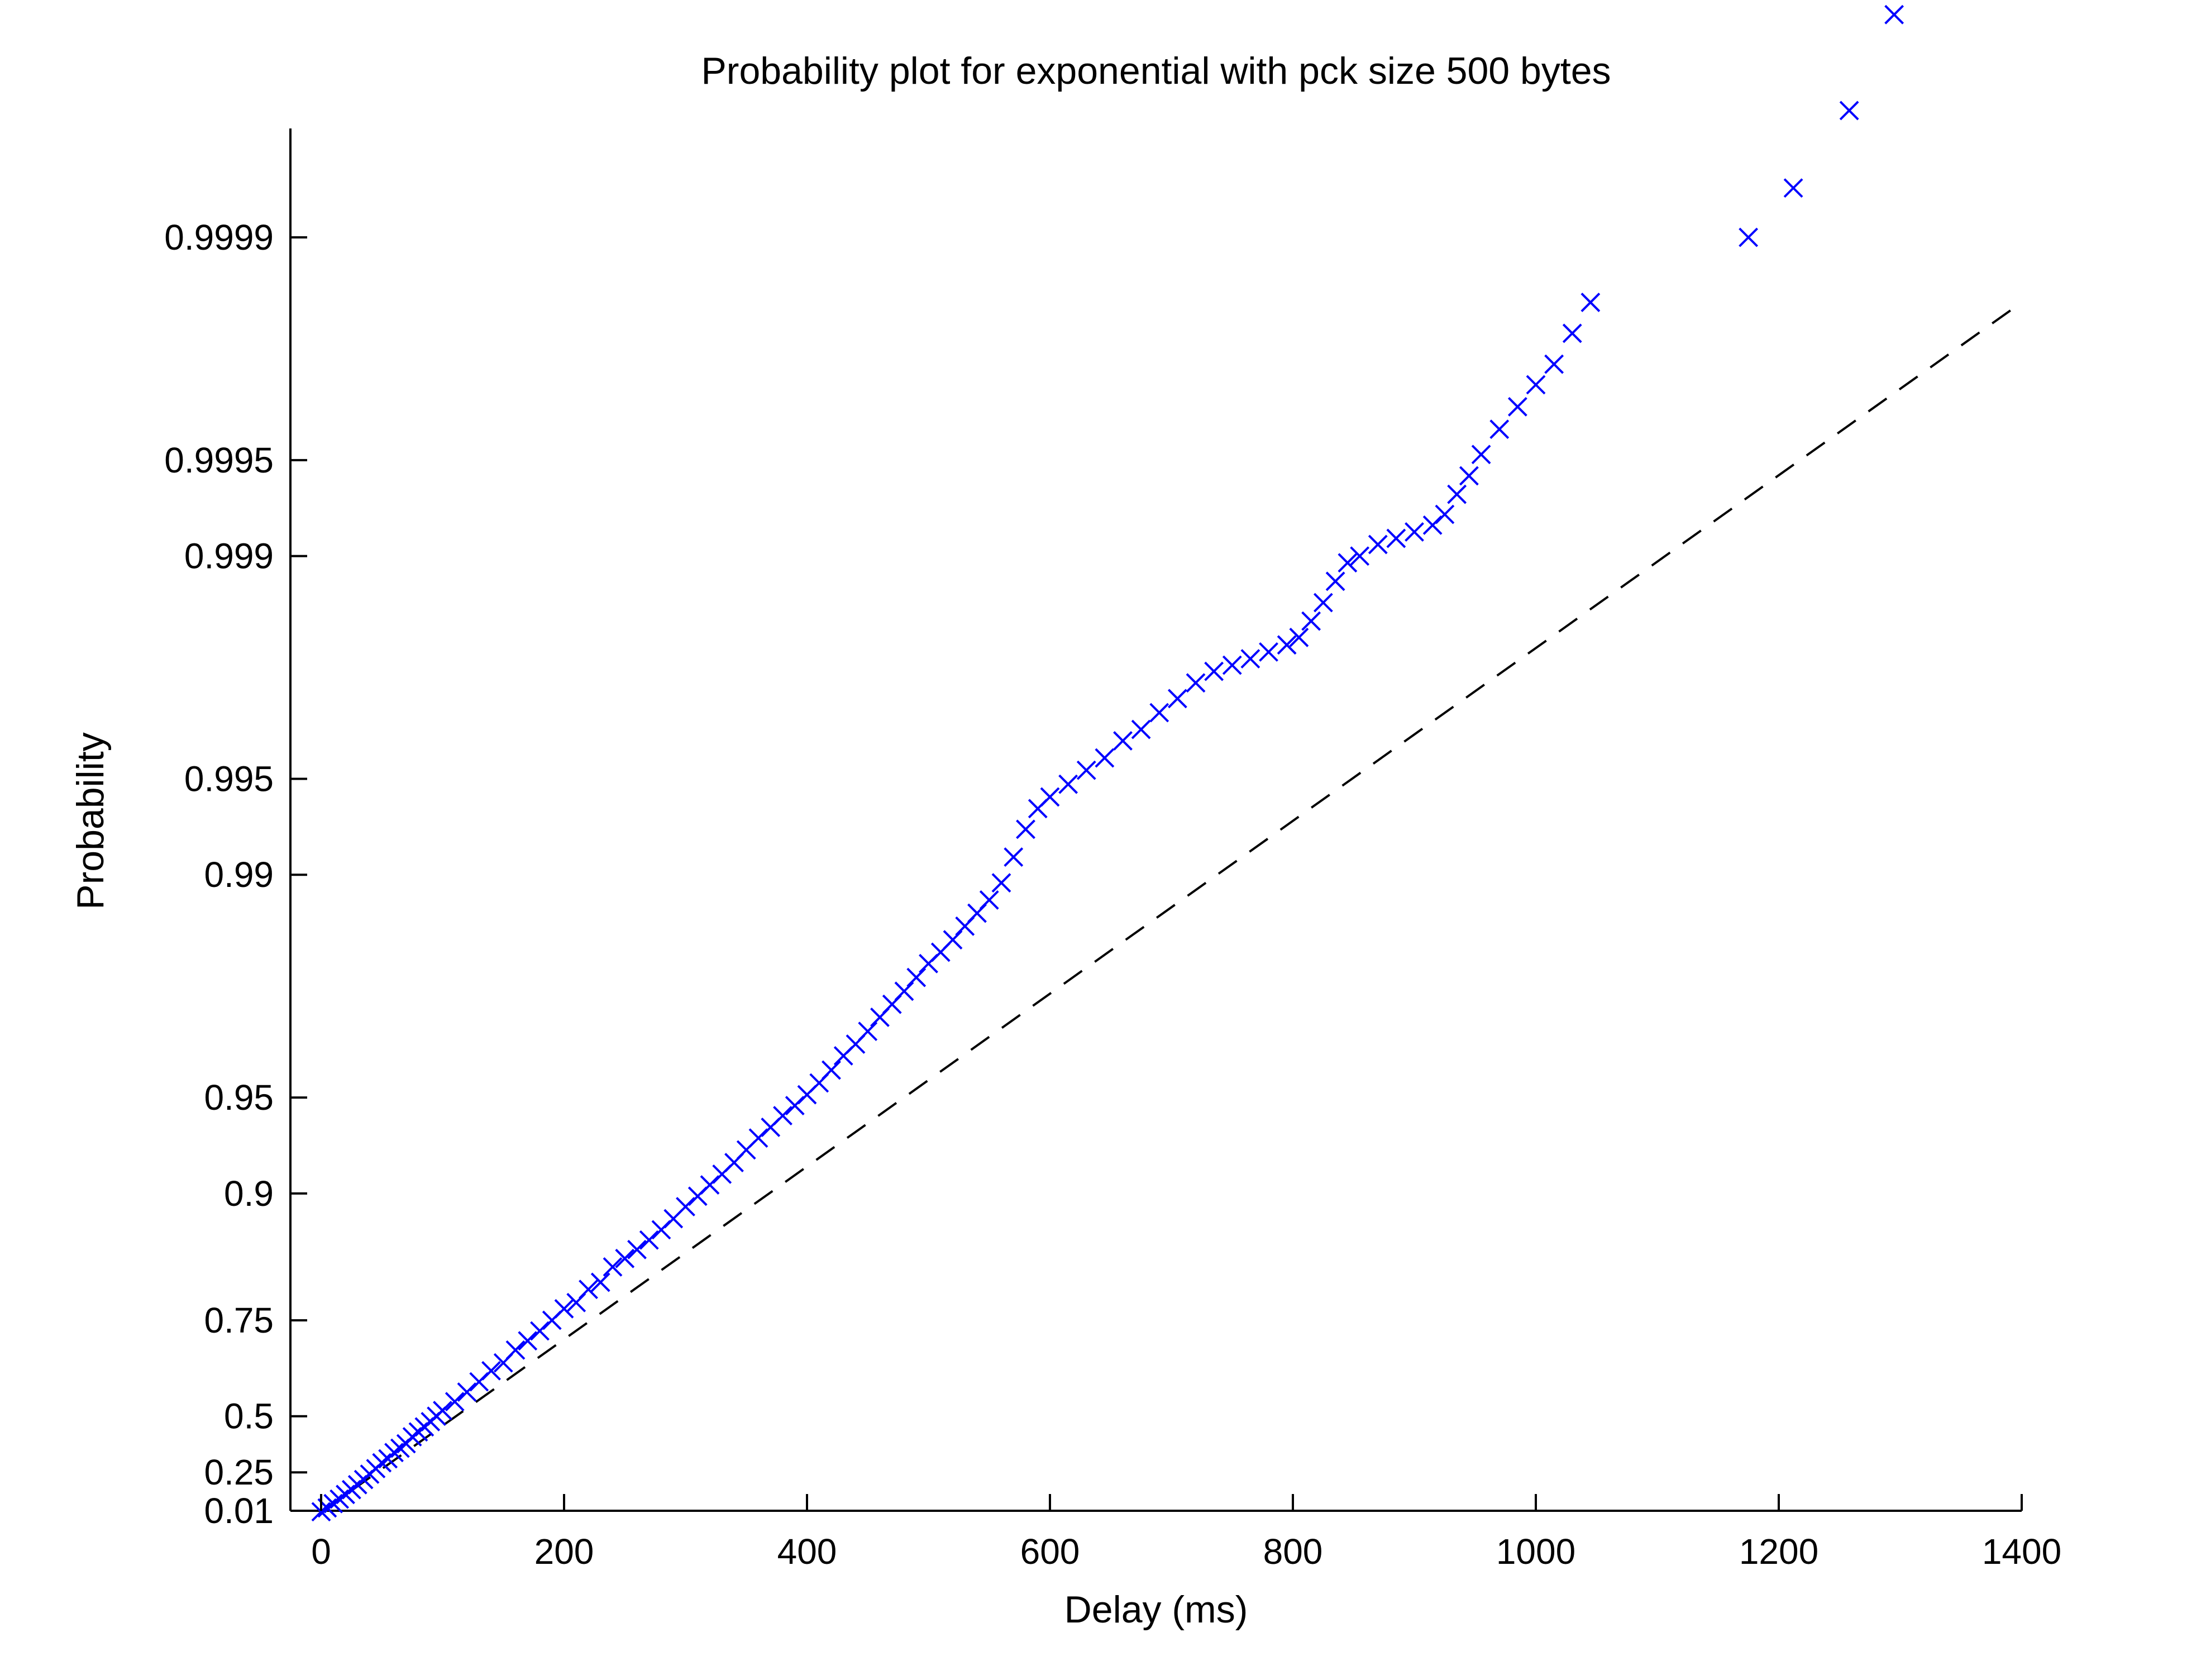 The width and height of the screenshot is (2206, 1680). What do you see at coordinates (1778, 1551) in the screenshot?
I see `x-tick-label: 1200` at bounding box center [1778, 1551].